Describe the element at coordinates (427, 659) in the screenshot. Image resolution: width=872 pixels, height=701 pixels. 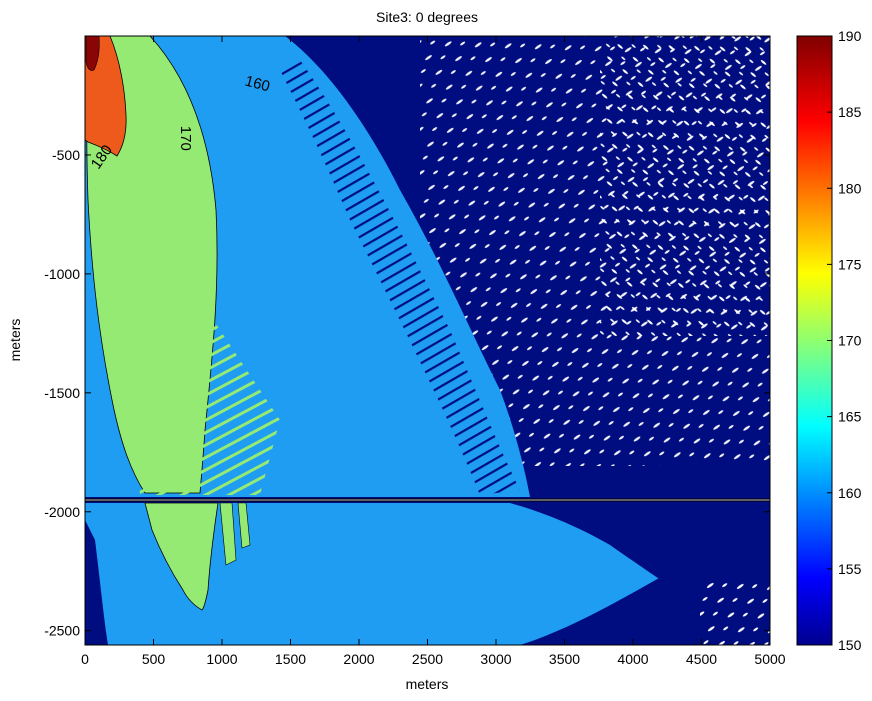
I see `x-tick-label: 2500` at that location.